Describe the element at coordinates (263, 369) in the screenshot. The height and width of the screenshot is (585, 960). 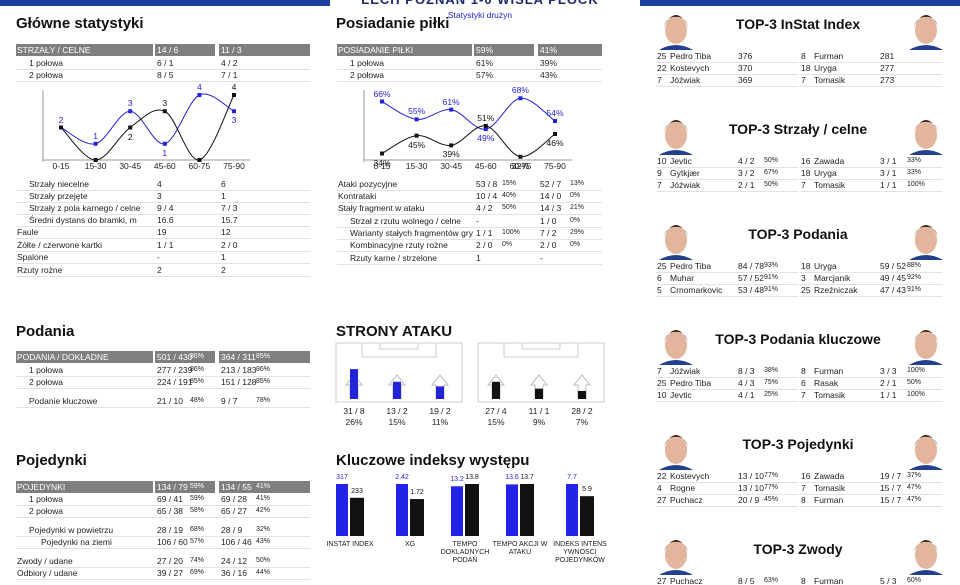
I see `row-value: 86%` at that location.